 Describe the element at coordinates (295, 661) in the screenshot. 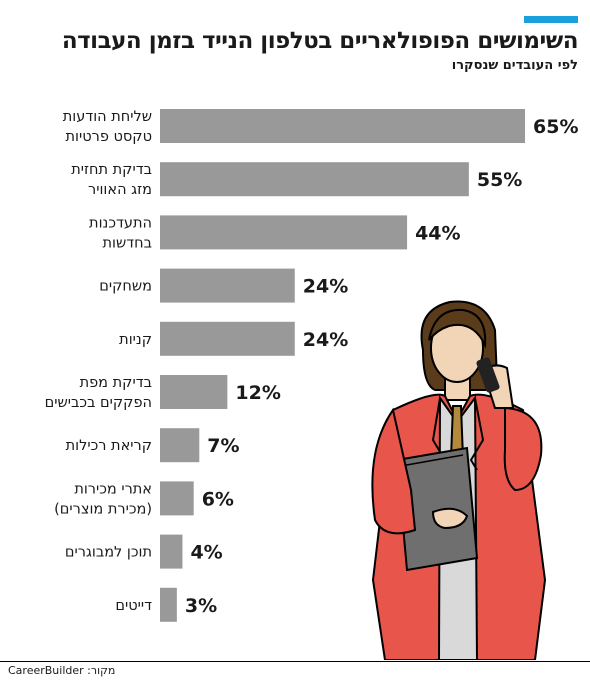

I see `bottom-rule` at that location.